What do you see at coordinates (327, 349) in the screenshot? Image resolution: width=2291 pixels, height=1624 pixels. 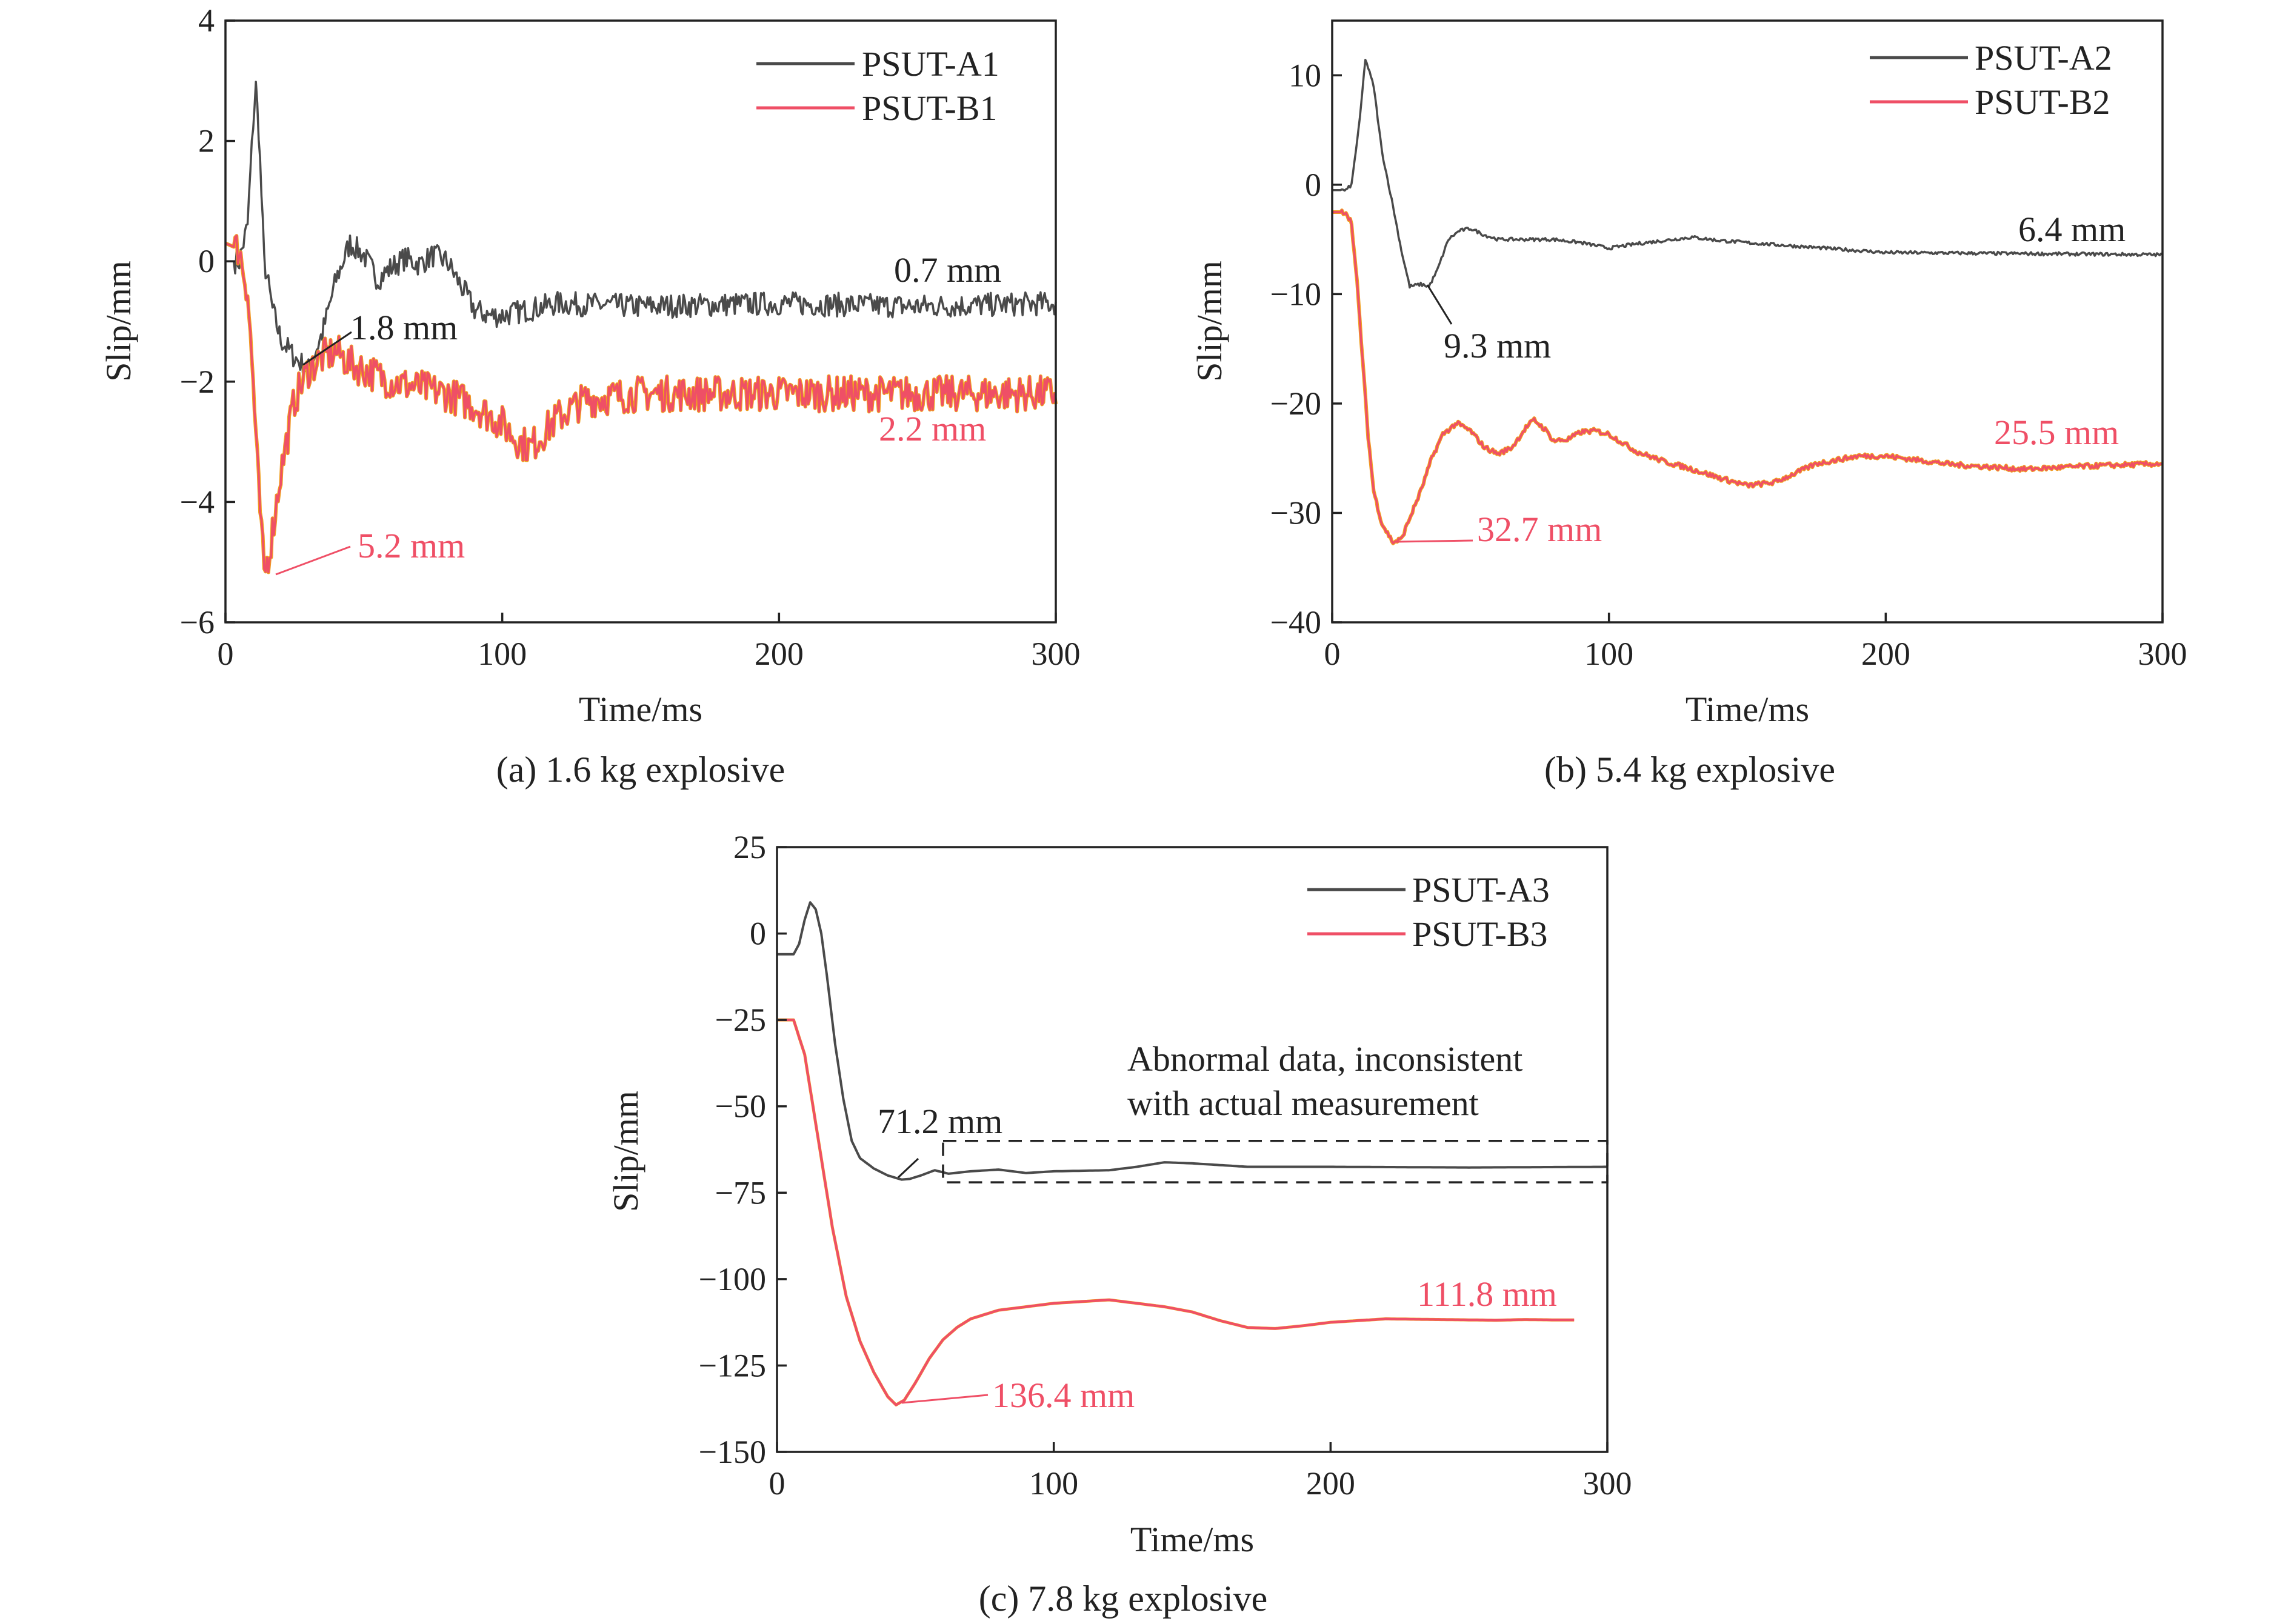 I see `annotation-a1-peak-leader` at bounding box center [327, 349].